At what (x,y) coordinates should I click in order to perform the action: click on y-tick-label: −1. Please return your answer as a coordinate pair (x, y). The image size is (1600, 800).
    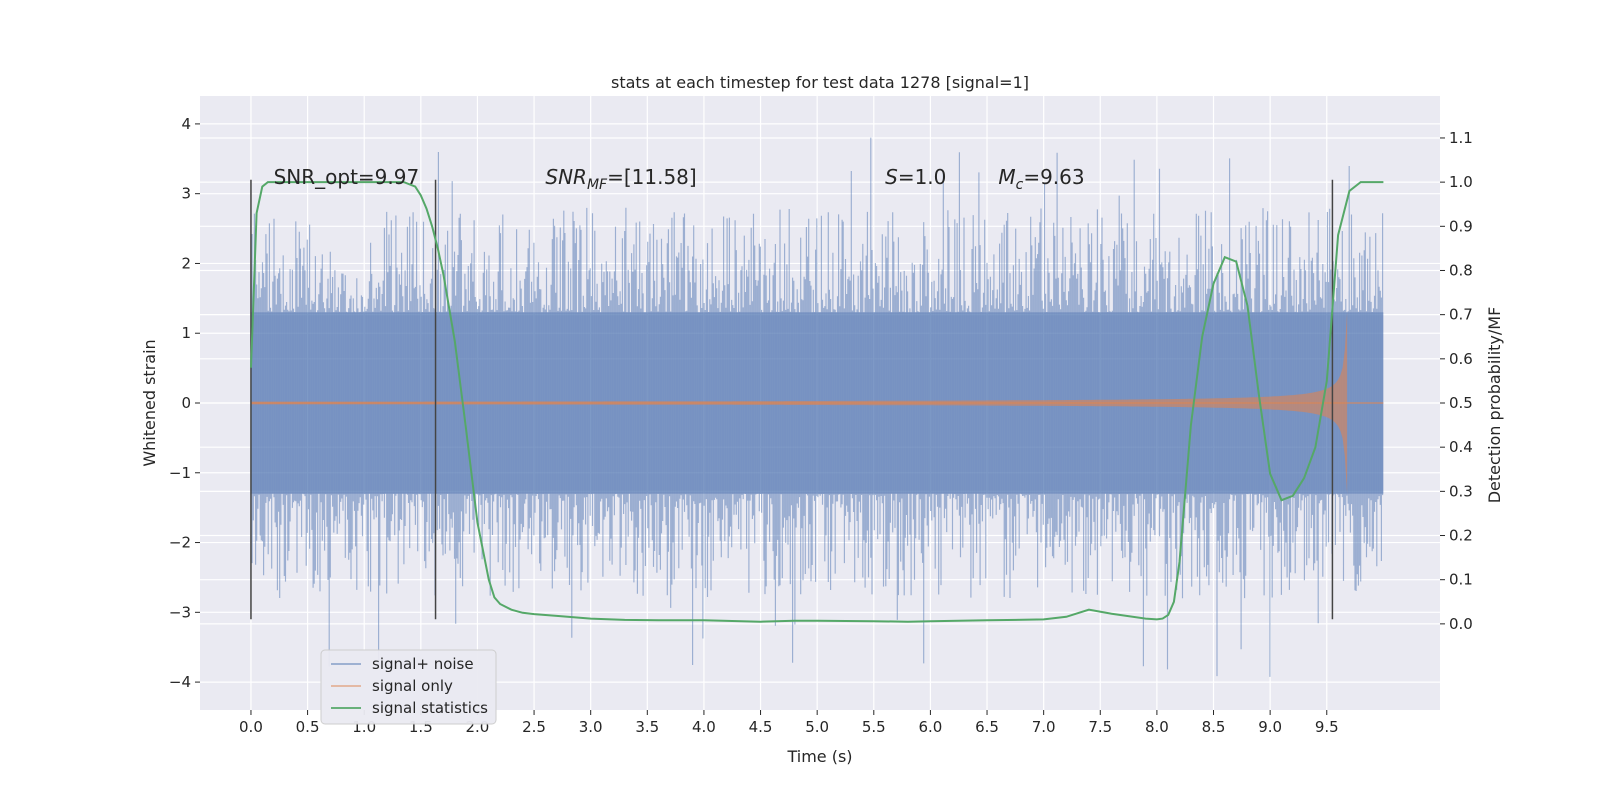
    Looking at the image, I should click on (180, 473).